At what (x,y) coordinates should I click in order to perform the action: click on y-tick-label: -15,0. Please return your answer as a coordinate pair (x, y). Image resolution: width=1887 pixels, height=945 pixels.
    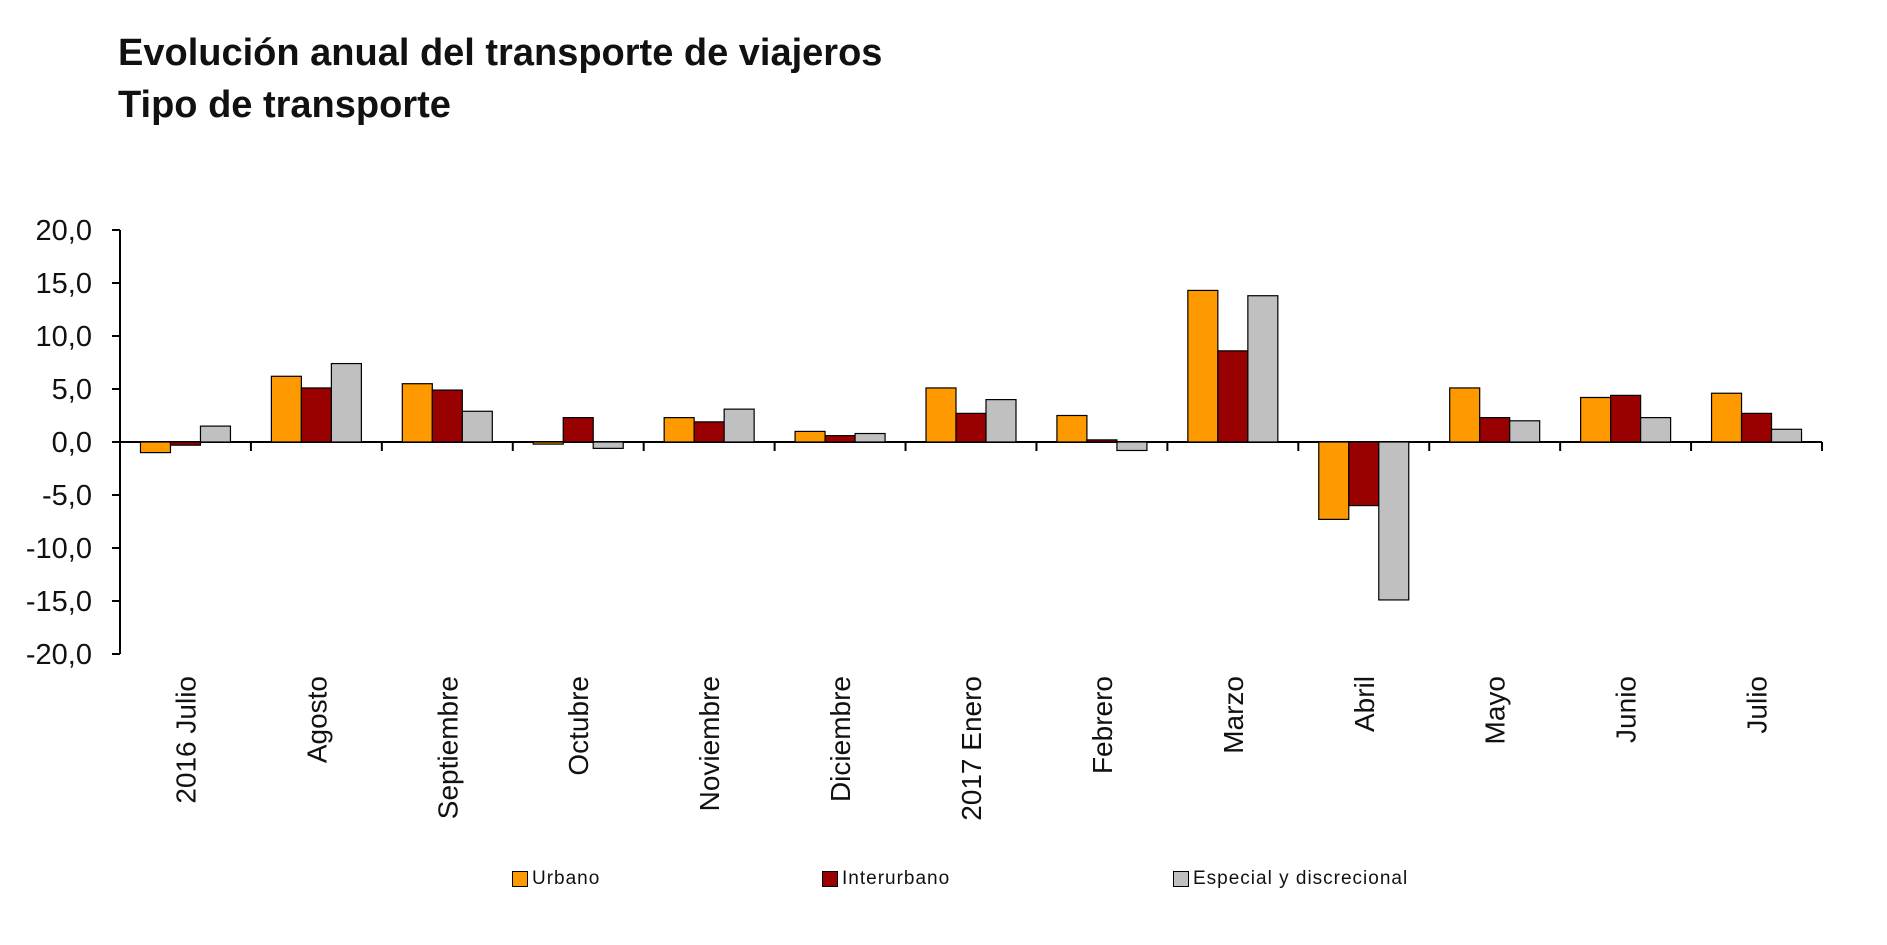
    Looking at the image, I should click on (59, 602).